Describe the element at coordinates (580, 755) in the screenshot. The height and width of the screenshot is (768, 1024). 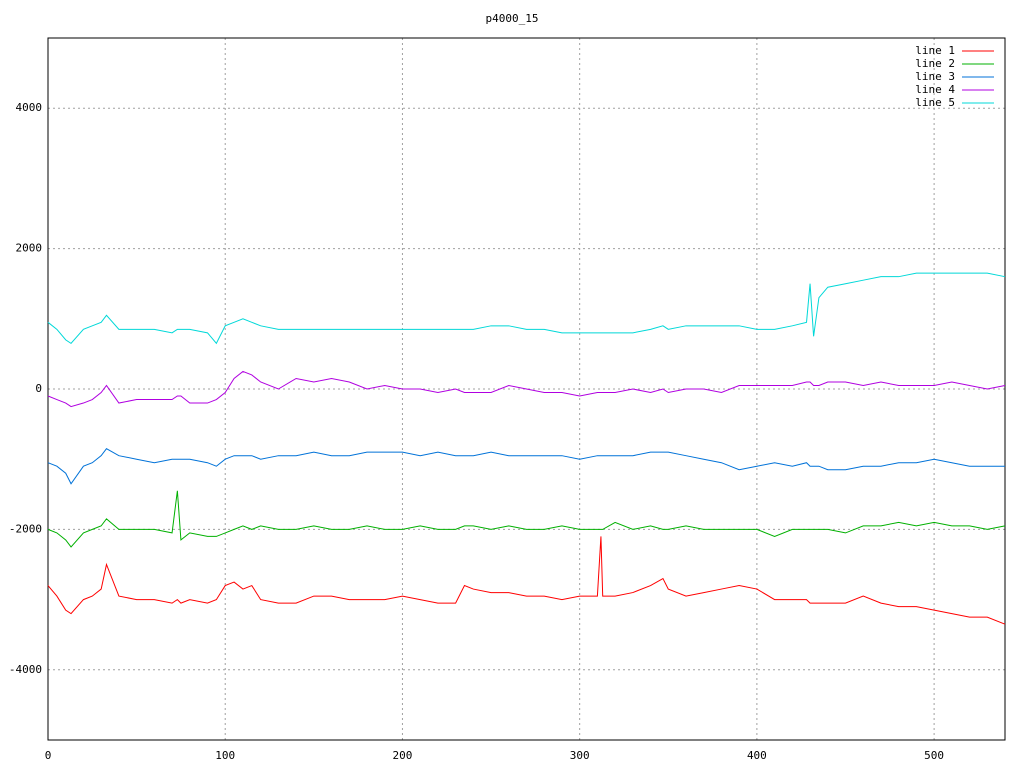
I see `x-tick-label: 300` at that location.